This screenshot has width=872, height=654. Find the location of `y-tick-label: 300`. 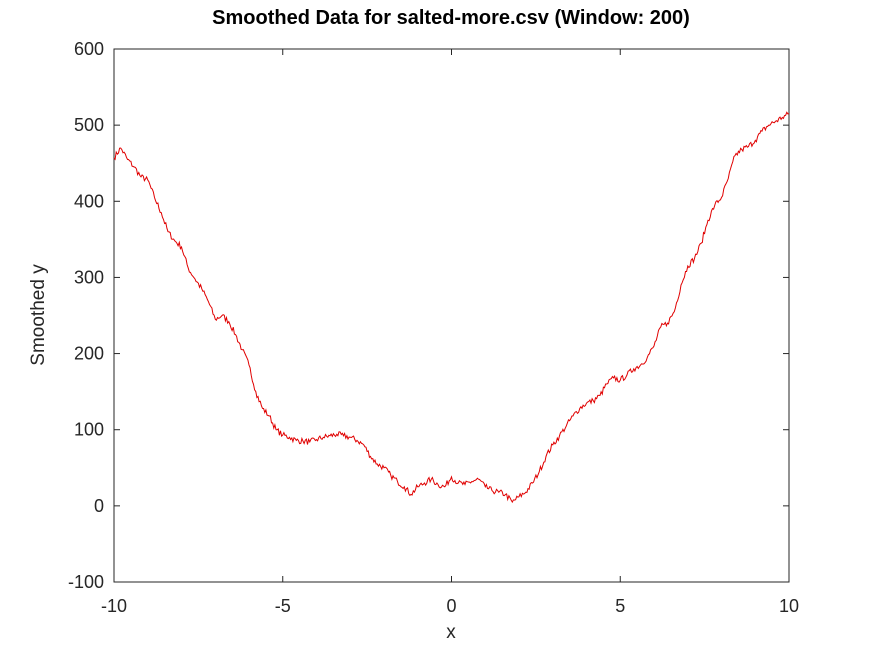

y-tick-label: 300 is located at coordinates (89, 277).